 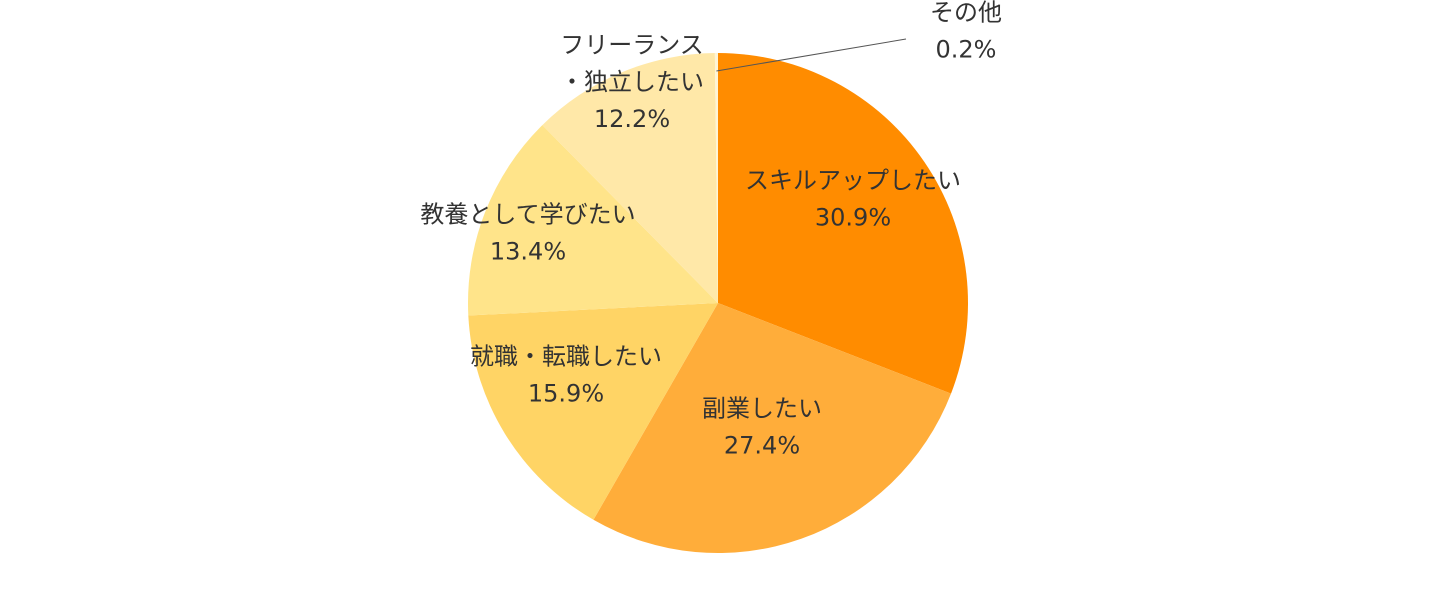 I want to click on slice-value-label: 27.4%, so click(x=762, y=446).